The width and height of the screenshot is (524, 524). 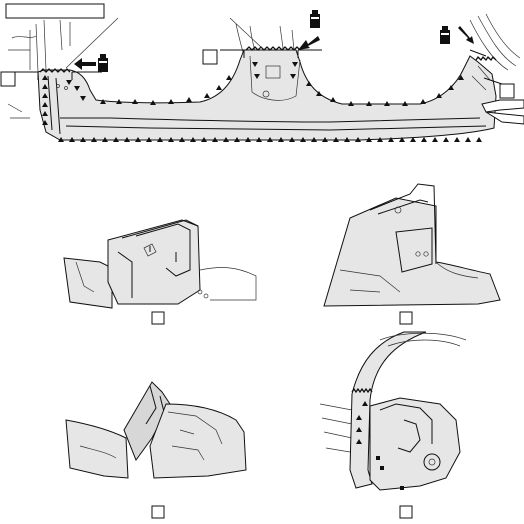 What do you see at coordinates (481, 78) in the screenshot?
I see `c-pillar-base` at bounding box center [481, 78].